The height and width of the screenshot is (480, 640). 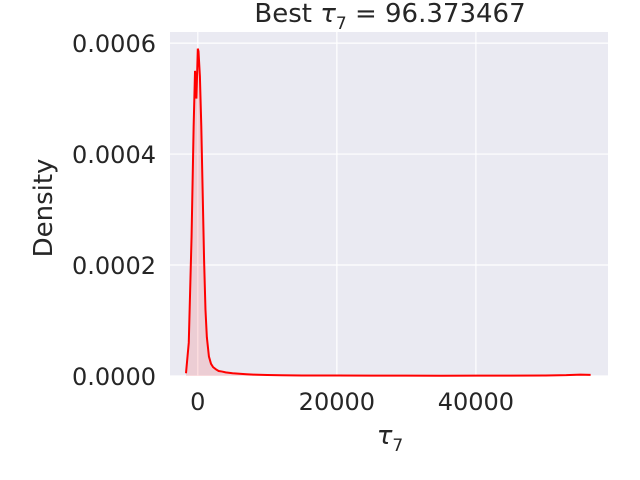 I want to click on chart-title: Best τ7 = 96.373467, so click(x=389, y=17).